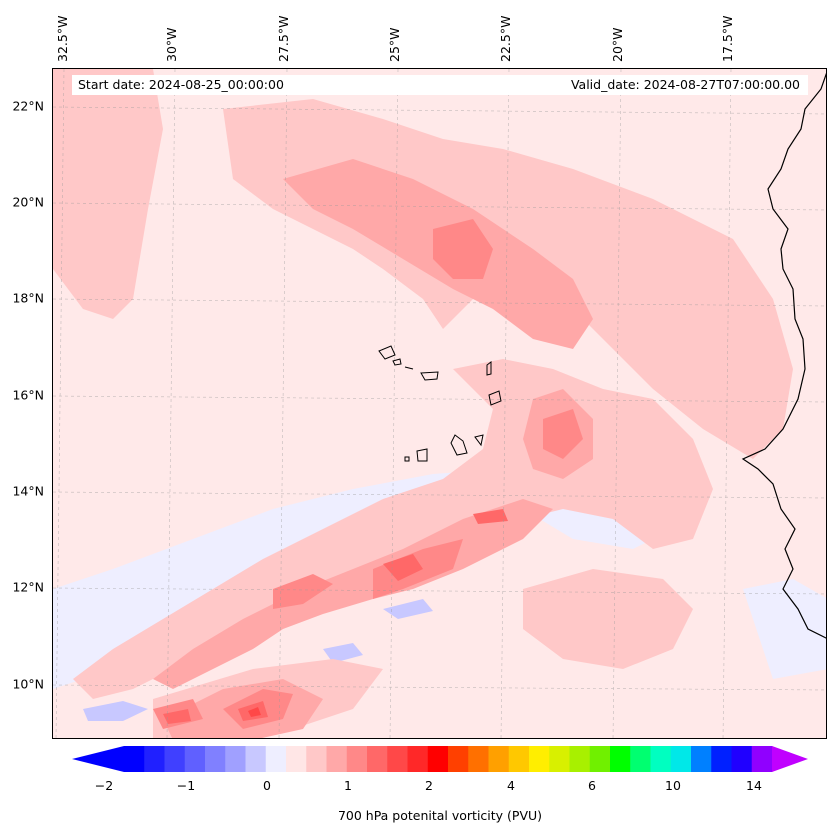 The height and width of the screenshot is (836, 837). What do you see at coordinates (267, 785) in the screenshot?
I see `colorbar-tick-0: 0` at bounding box center [267, 785].